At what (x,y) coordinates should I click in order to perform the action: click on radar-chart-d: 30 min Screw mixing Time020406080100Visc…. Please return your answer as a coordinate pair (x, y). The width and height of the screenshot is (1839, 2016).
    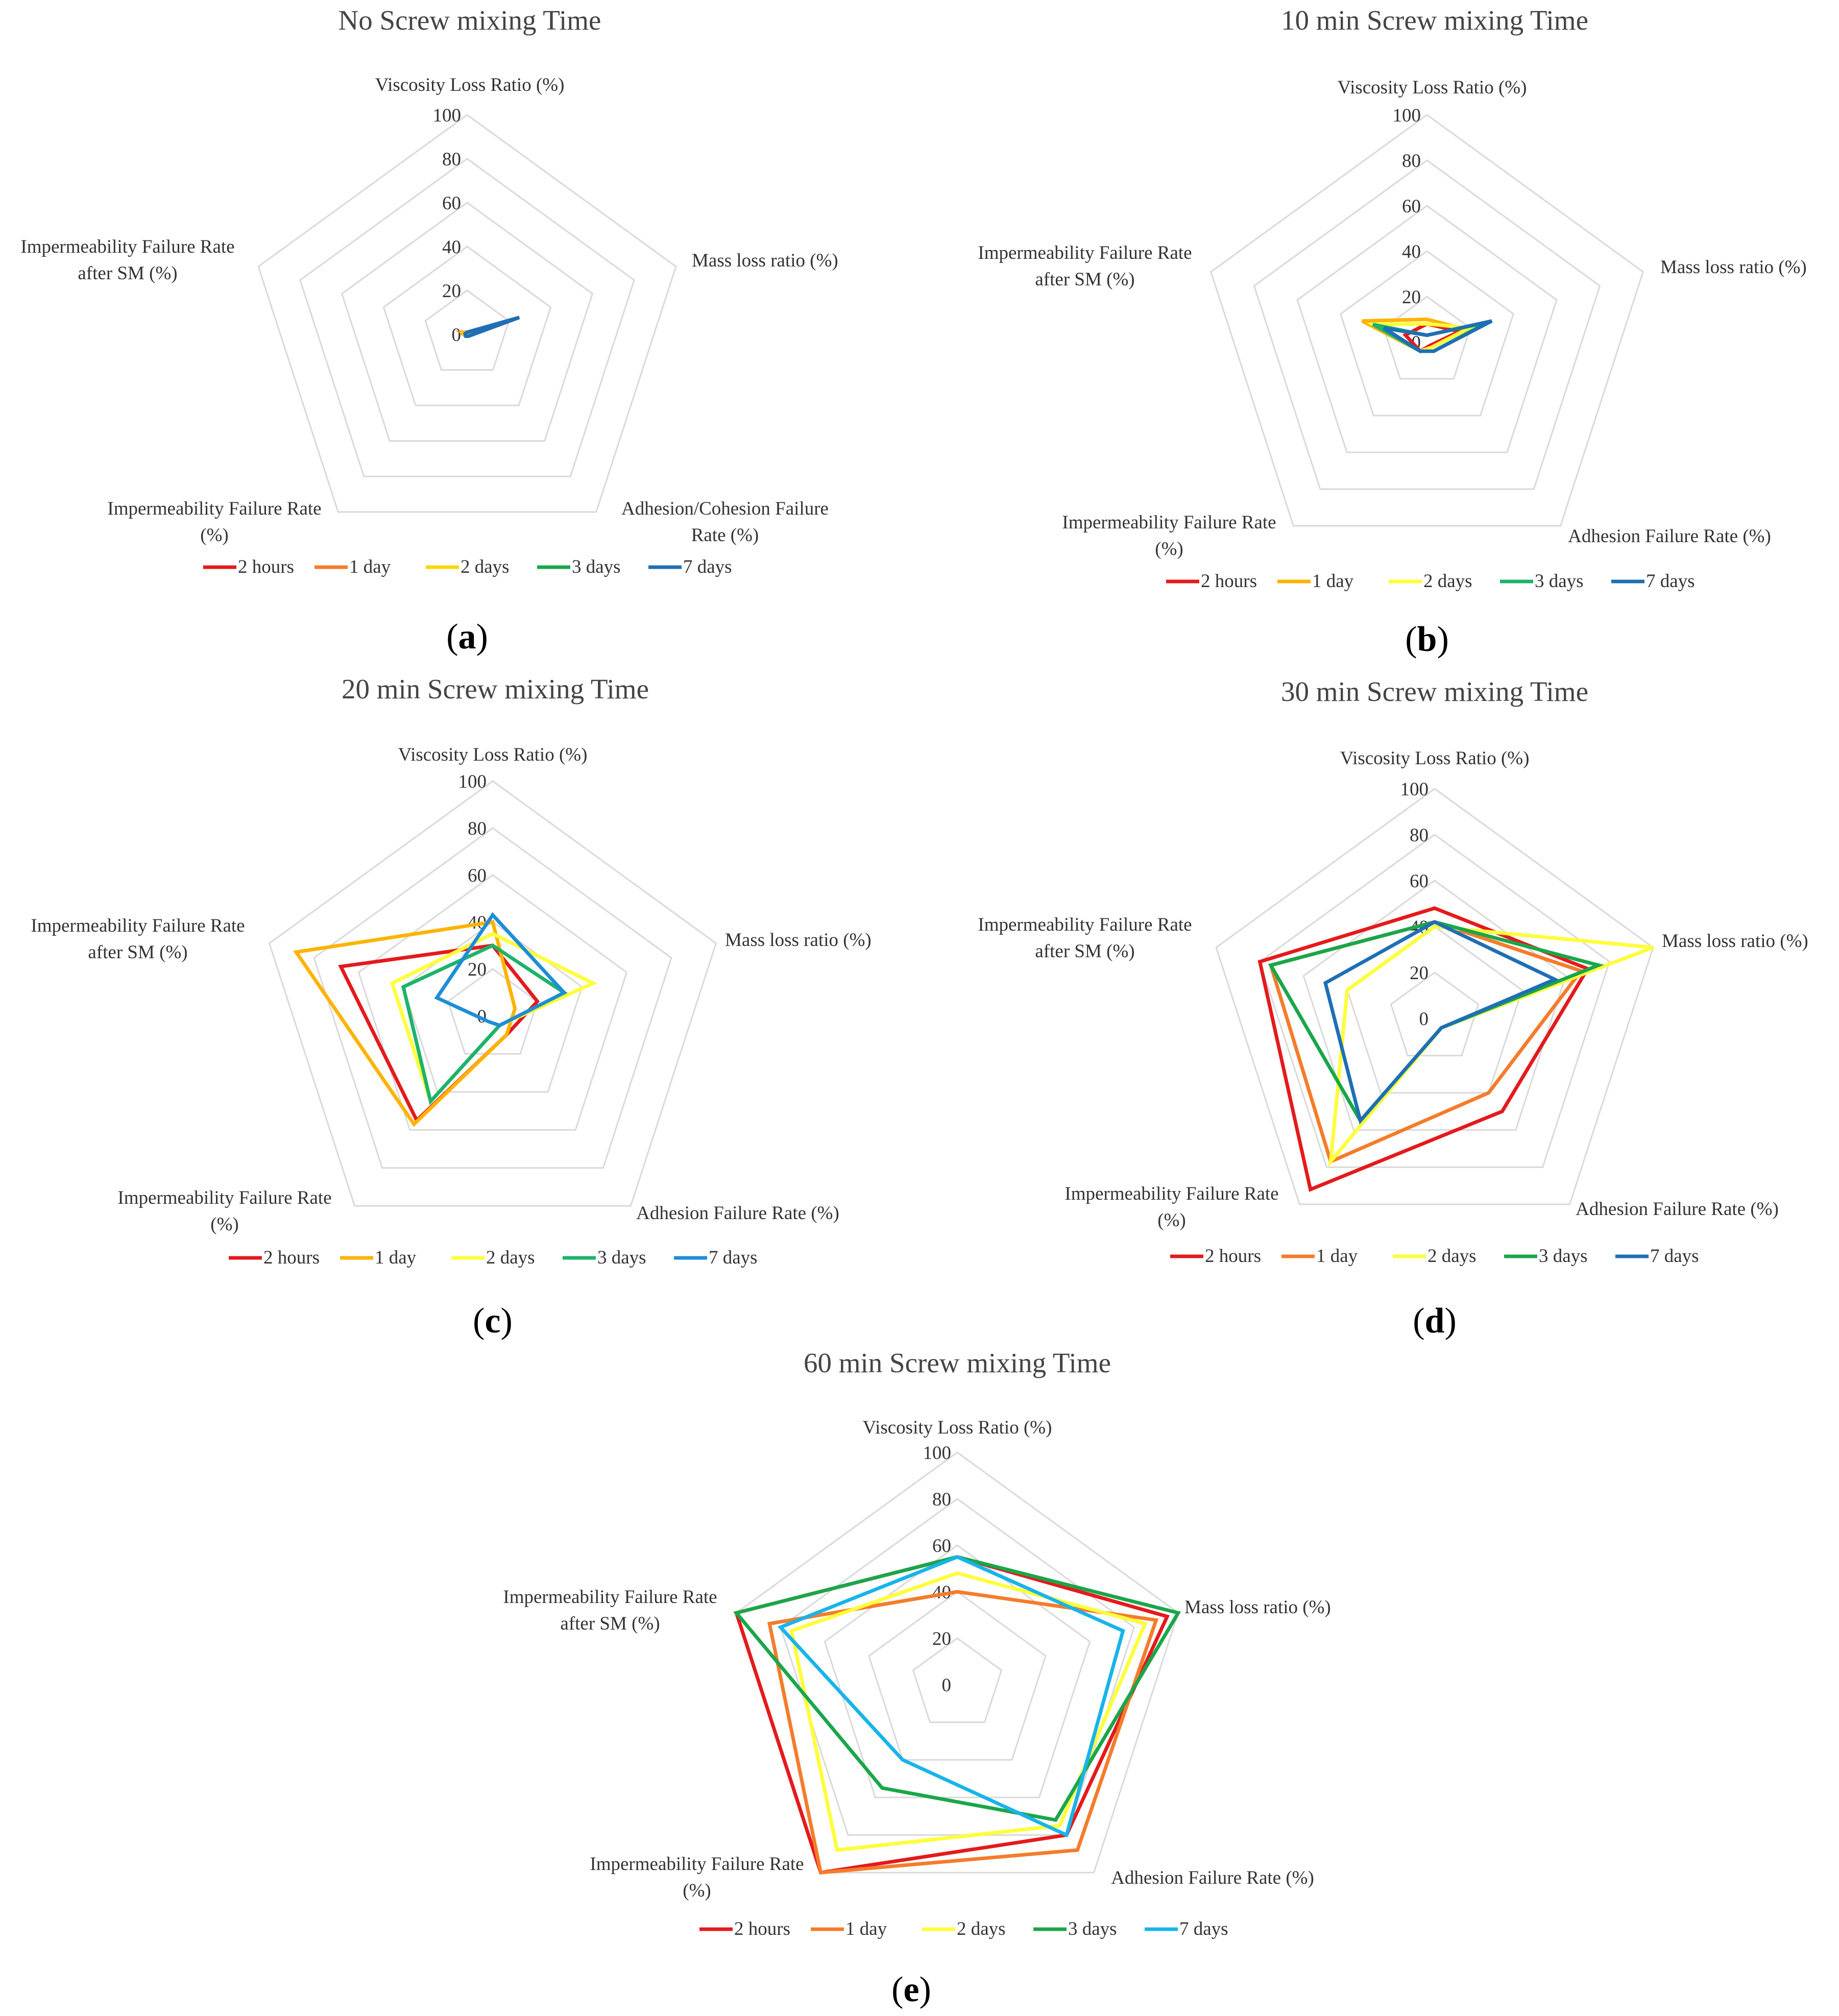
    Looking at the image, I should click on (1393, 1008).